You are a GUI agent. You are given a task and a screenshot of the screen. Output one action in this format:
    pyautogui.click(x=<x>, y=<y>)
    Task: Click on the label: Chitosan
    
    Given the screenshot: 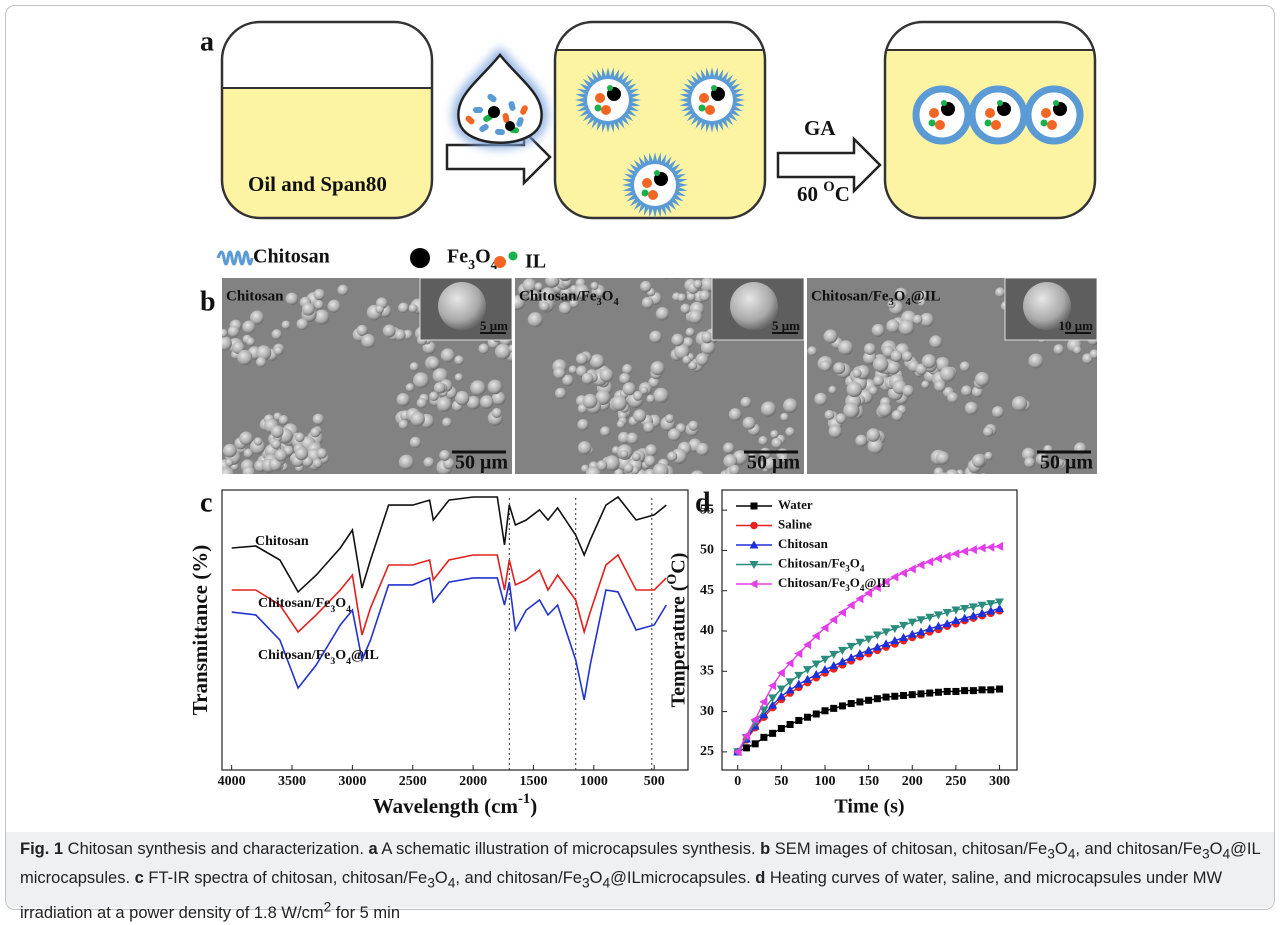 What is the action you would take?
    pyautogui.click(x=291, y=257)
    